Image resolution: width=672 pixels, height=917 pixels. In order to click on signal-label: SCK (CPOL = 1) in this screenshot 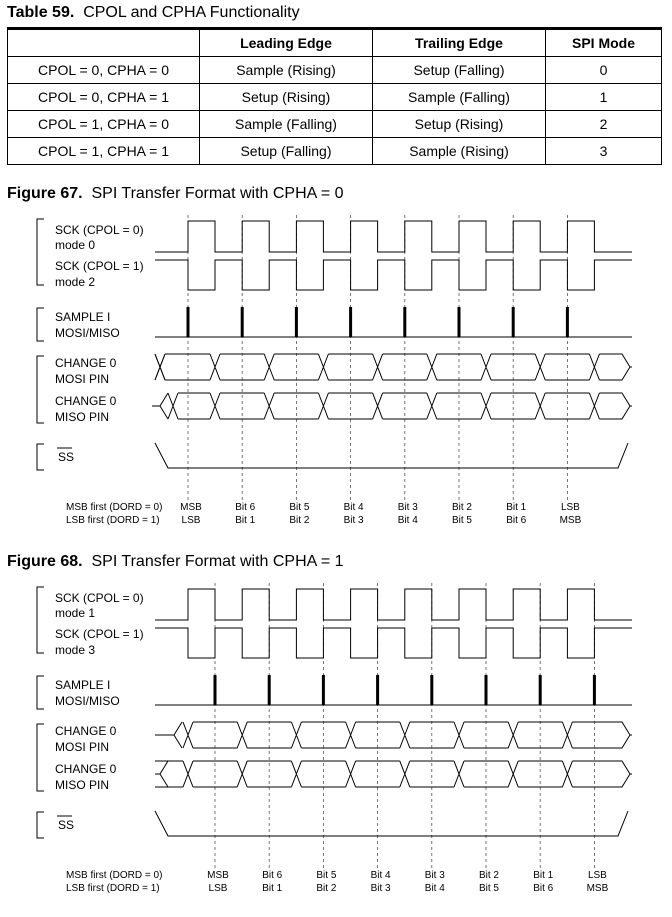, I will do `click(99, 634)`.